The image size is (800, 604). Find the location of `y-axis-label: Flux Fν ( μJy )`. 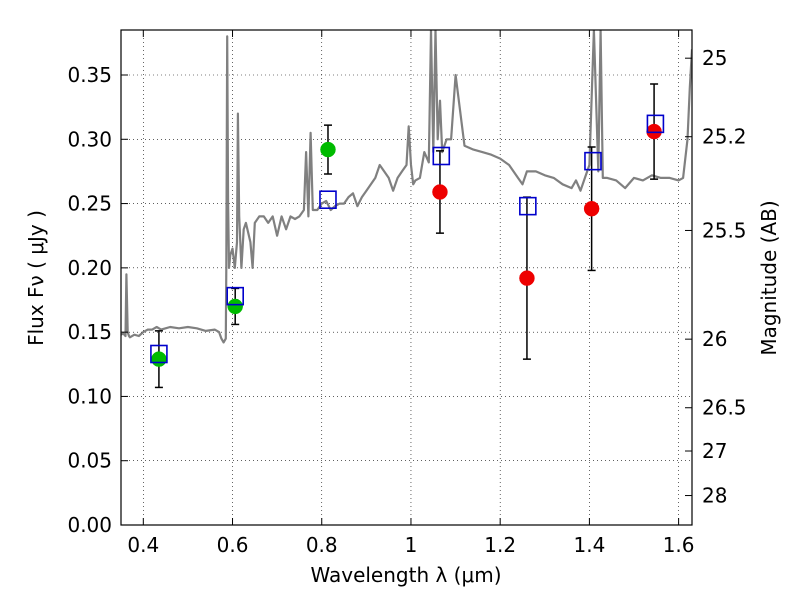

y-axis-label: Flux Fν ( μJy ) is located at coordinates (36, 278).